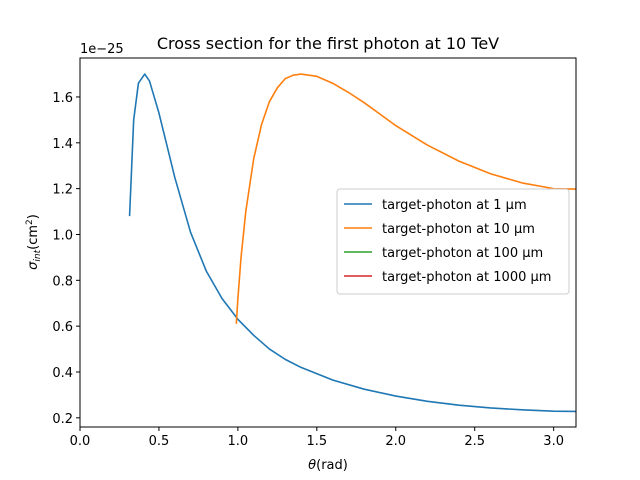  What do you see at coordinates (62, 190) in the screenshot?
I see `y-tick-label: 1.2` at bounding box center [62, 190].